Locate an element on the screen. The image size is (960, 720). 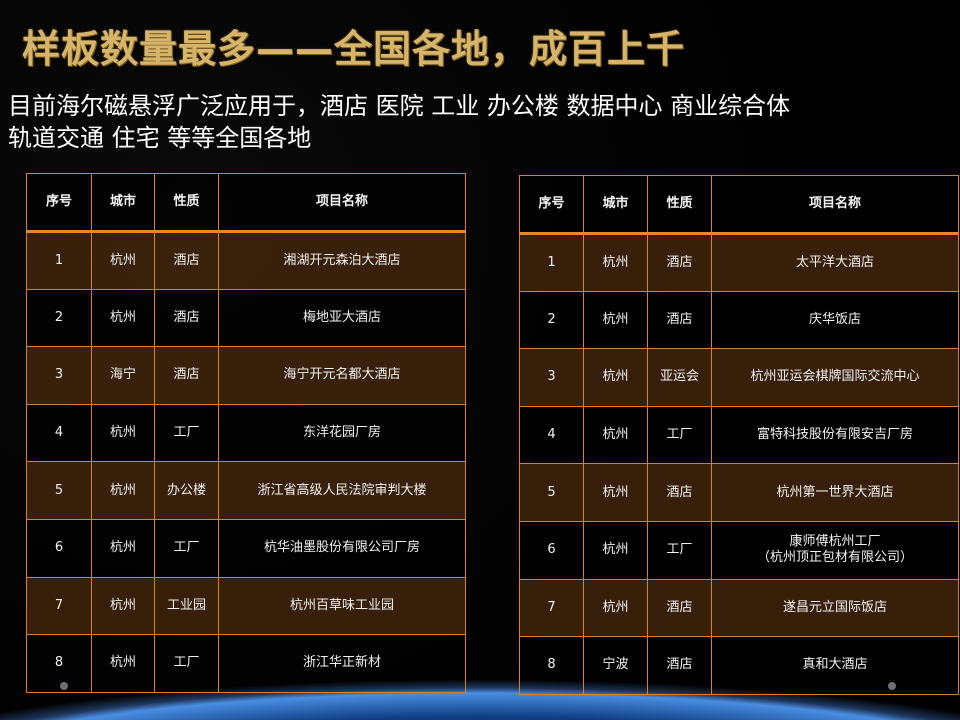
row-project-name: 太平洋大酒店 is located at coordinates (835, 262).